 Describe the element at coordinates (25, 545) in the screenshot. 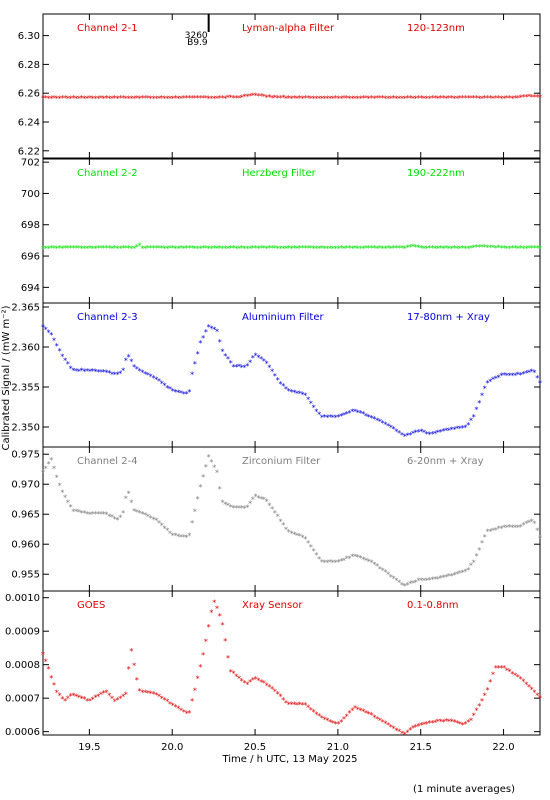

I see `y-tick-label: 0.960` at that location.